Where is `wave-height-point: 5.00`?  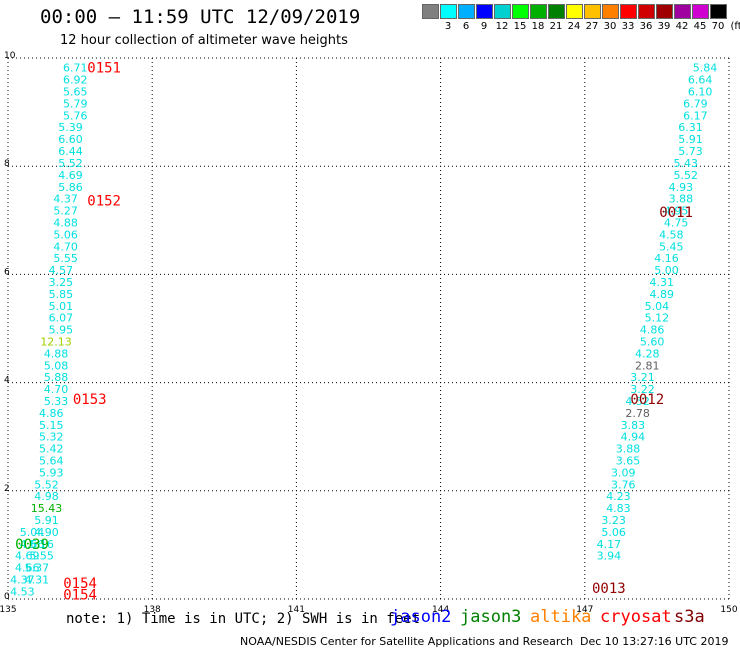 wave-height-point: 5.00 is located at coordinates (666, 270).